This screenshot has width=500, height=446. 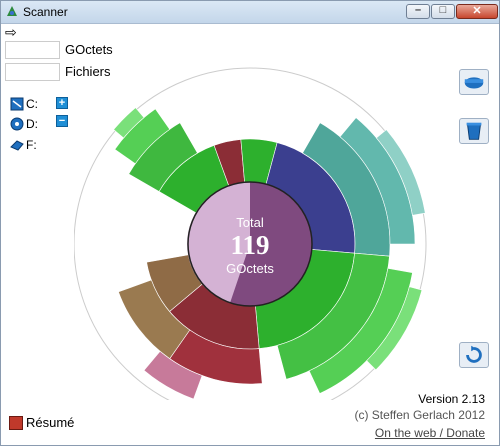 I want to click on trash-icon, so click(x=474, y=131).